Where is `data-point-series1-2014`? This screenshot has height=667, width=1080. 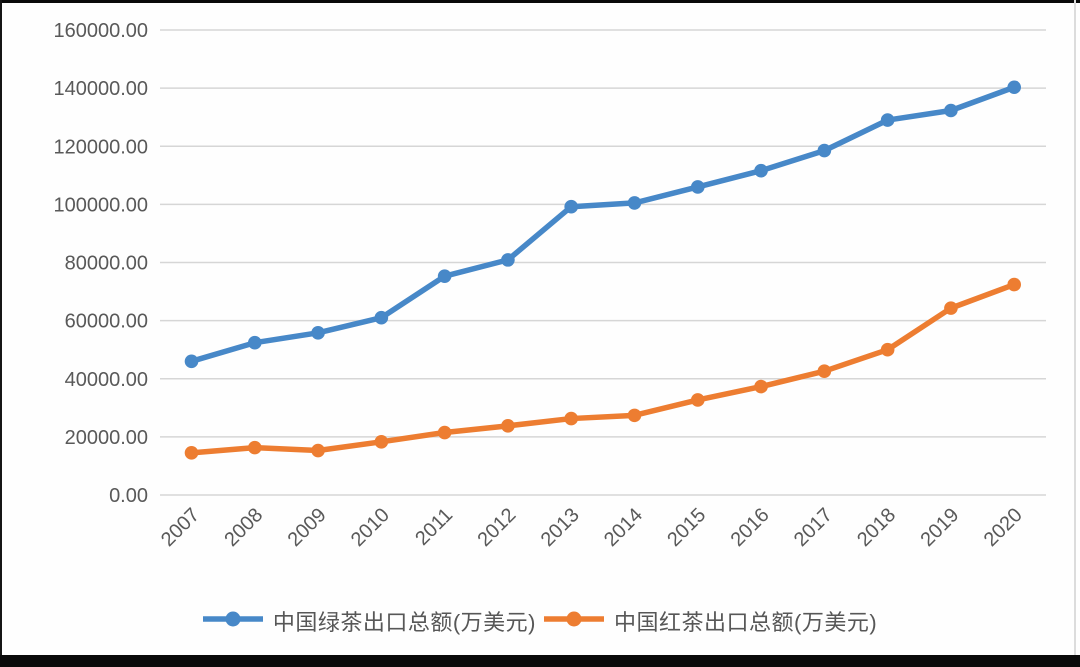
data-point-series1-2014 is located at coordinates (634, 415).